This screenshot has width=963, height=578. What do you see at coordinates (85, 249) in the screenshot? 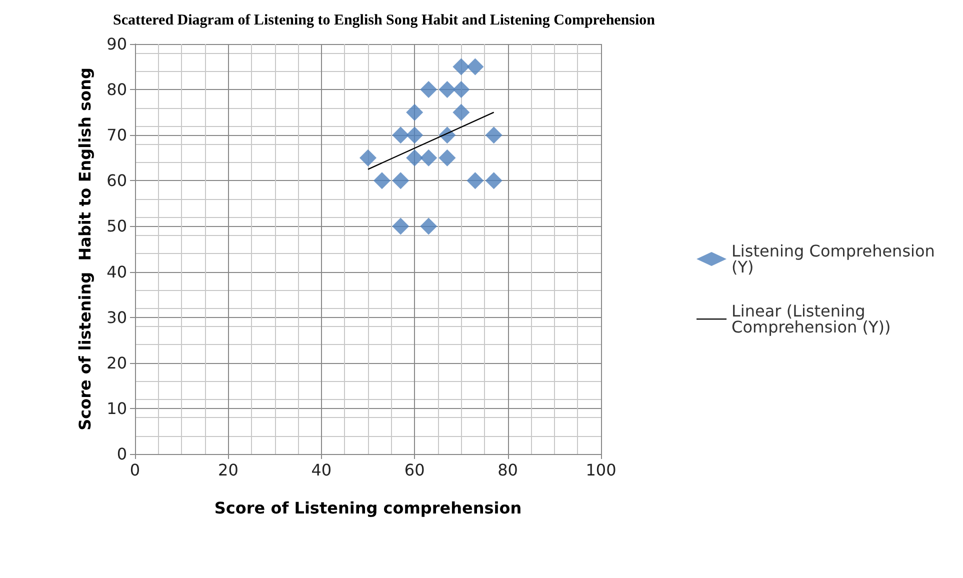
I see `y-axis-title: Score of listening Habit to English song` at bounding box center [85, 249].